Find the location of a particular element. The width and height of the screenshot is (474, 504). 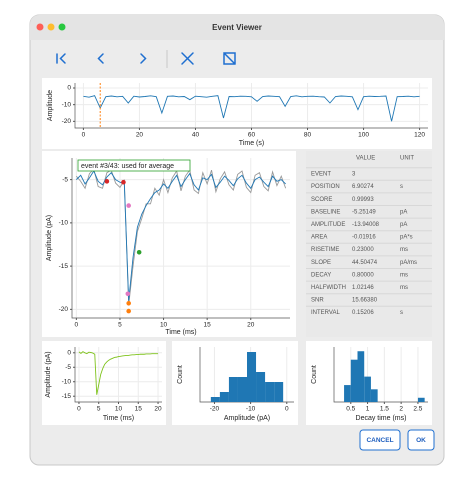

x-tick-label: 120 is located at coordinates (419, 135).